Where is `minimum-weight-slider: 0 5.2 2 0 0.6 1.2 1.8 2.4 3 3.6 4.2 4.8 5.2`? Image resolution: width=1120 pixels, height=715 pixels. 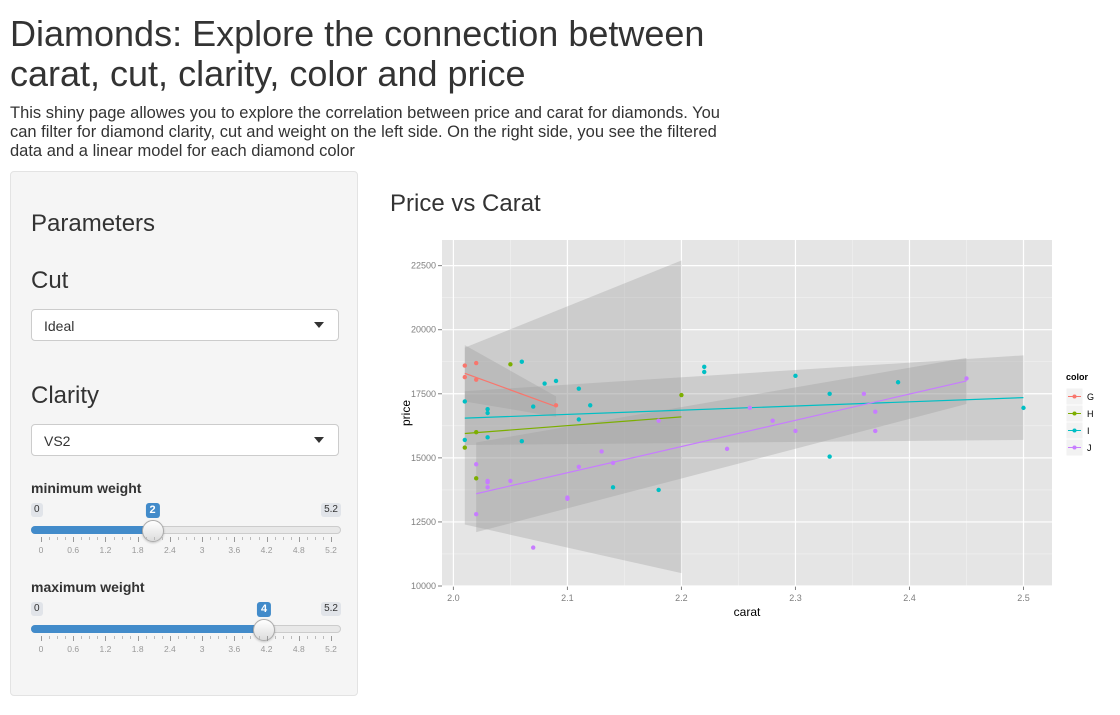
minimum-weight-slider: 0 5.2 2 0 0.6 1.2 1.8 2.4 3 3.6 4.2 4.8 5.2 is located at coordinates (186, 533).